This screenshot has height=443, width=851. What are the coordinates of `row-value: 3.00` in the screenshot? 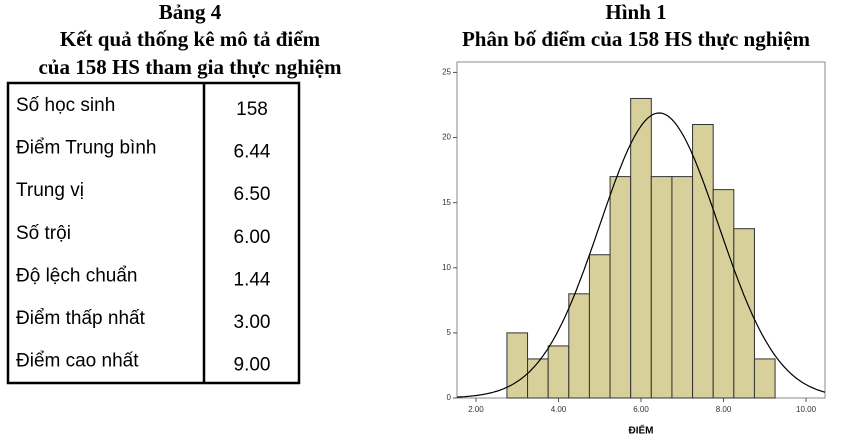 It's located at (252, 322).